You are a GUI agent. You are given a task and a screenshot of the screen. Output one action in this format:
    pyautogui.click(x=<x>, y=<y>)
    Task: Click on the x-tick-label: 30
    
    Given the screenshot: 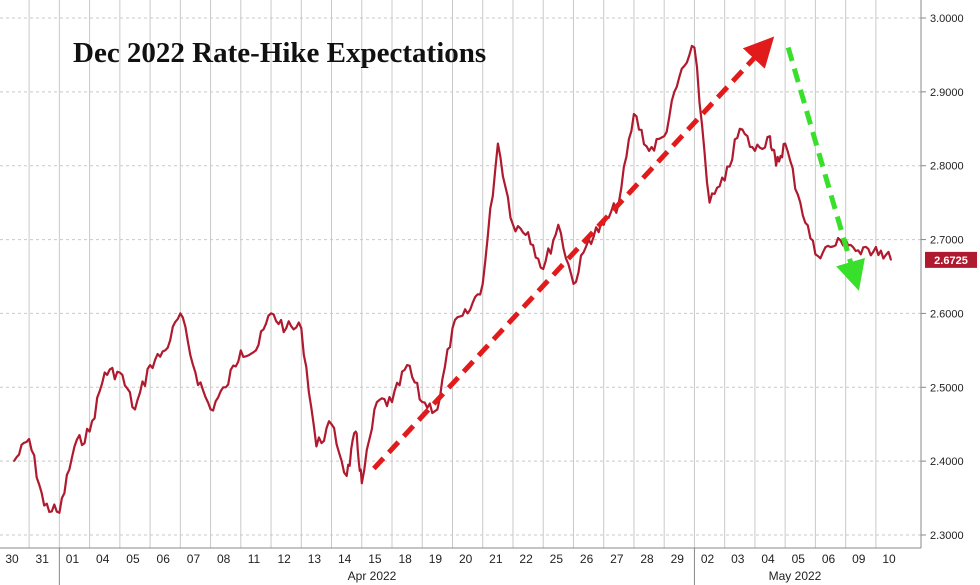 What is the action you would take?
    pyautogui.click(x=12, y=559)
    